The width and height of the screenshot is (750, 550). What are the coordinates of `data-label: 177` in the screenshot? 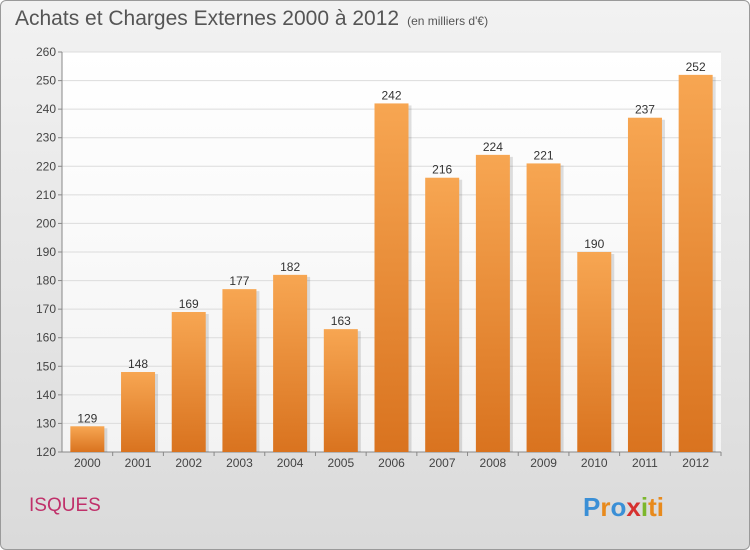 It's located at (239, 281).